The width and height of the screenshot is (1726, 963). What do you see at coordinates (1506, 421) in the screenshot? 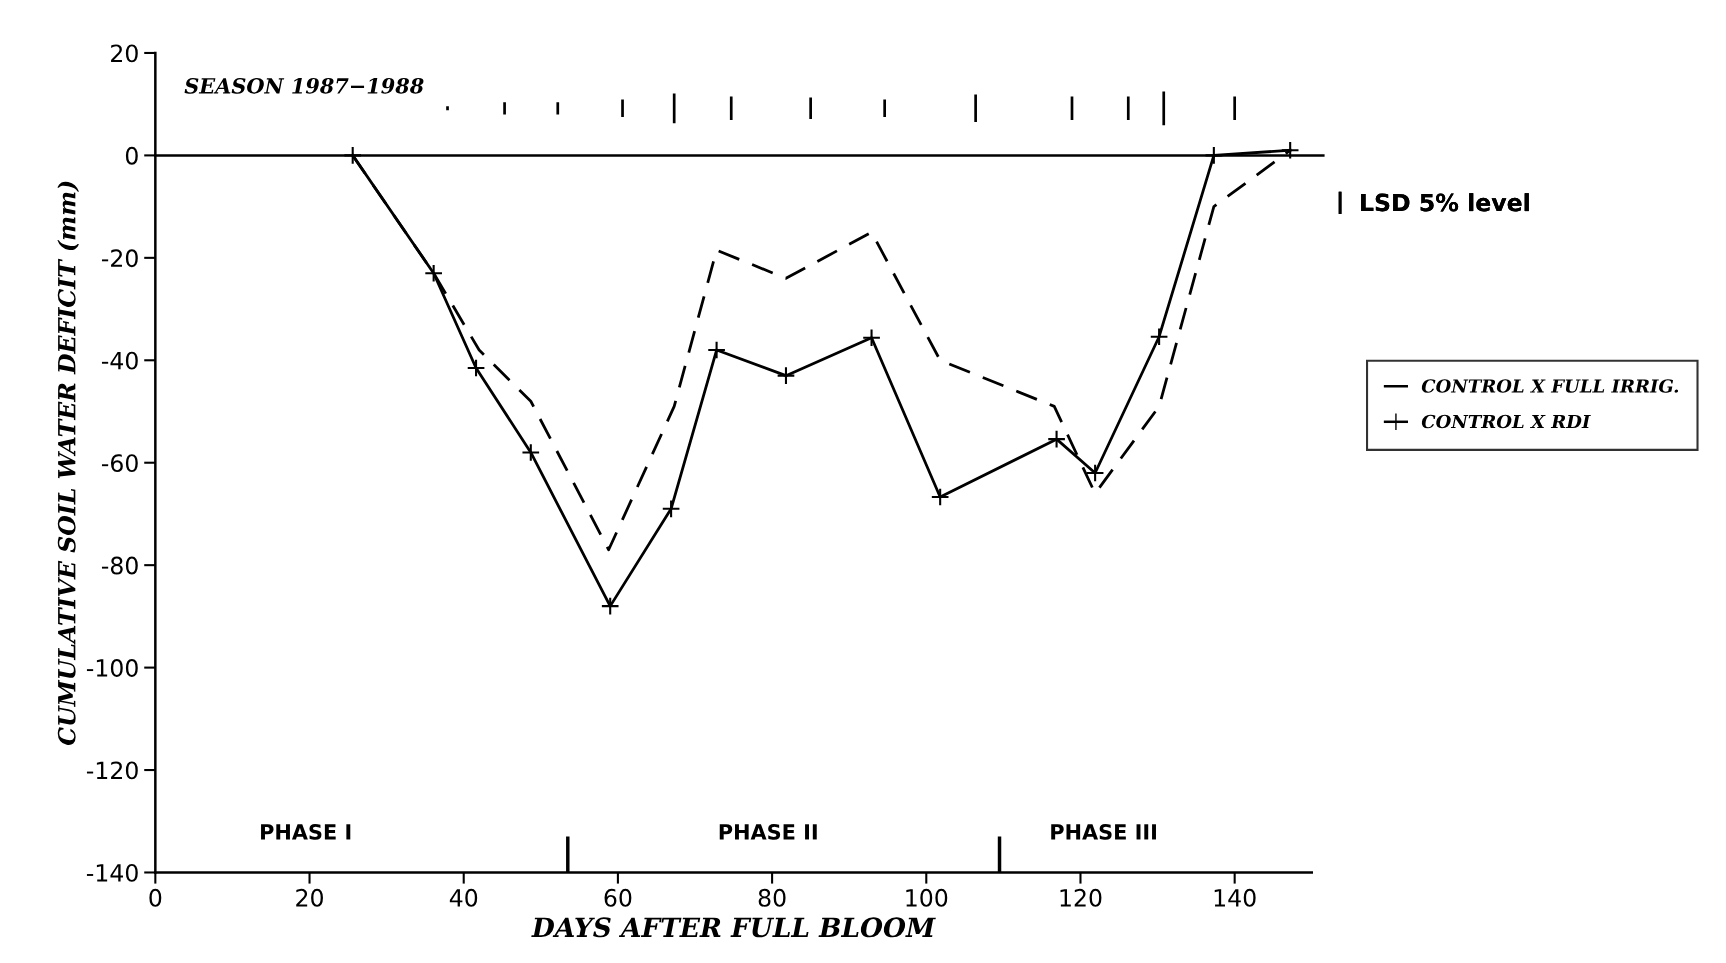
I see `legend-label: CONTROL X RDI` at bounding box center [1506, 421].